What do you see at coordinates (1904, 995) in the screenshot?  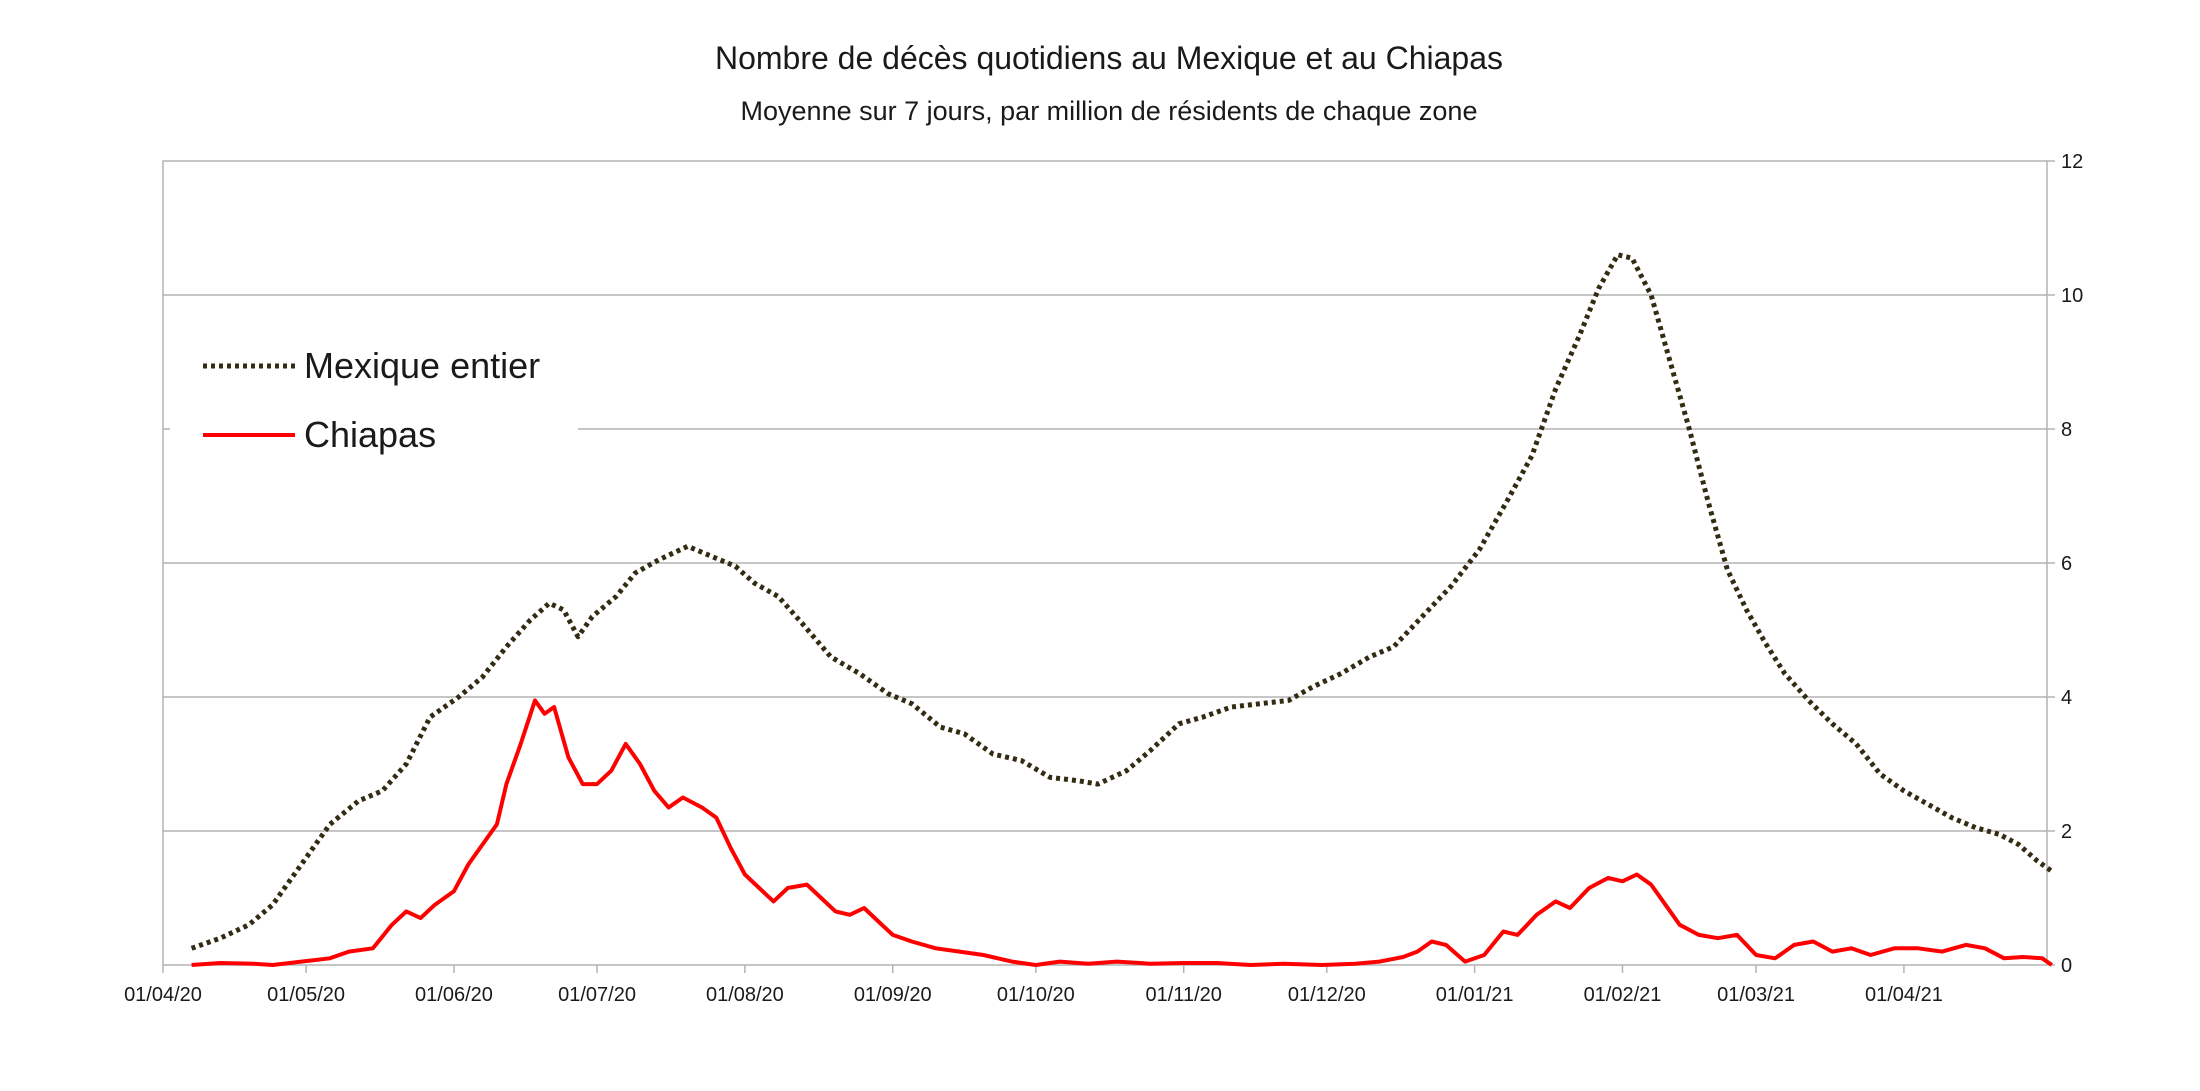 I see `x-tick-label: 01/04/21` at bounding box center [1904, 995].